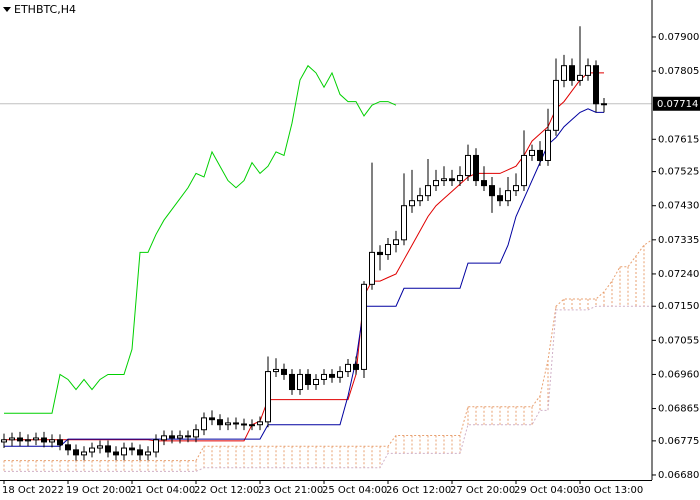 The height and width of the screenshot is (500, 700). I want to click on menu-triangle, so click(7, 9).